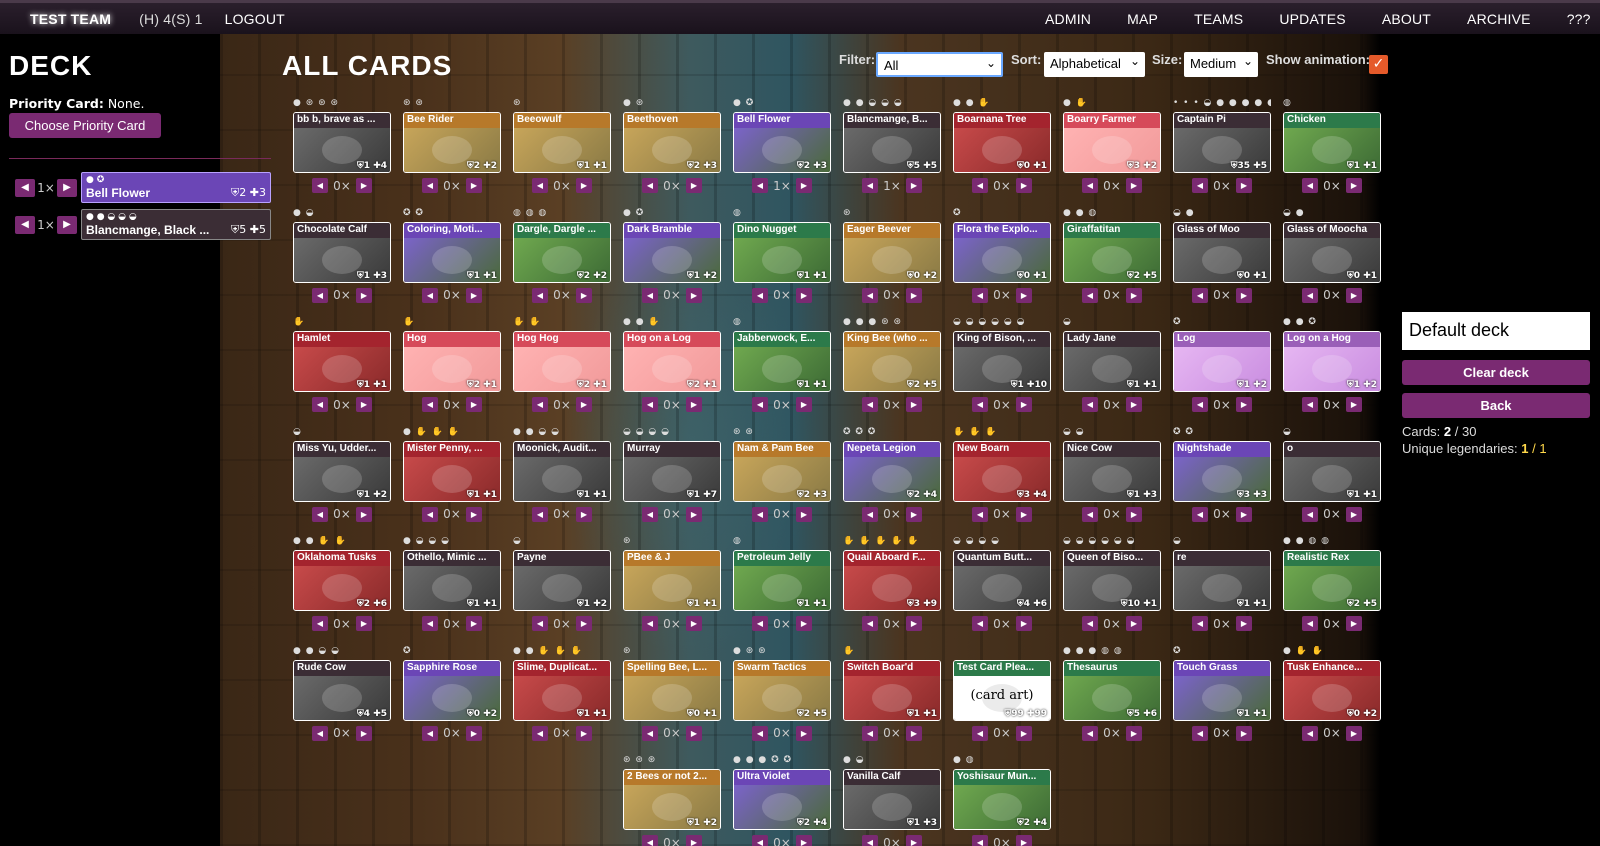  I want to click on card: Touch Grass ⛨1 ✚1, so click(1222, 690).